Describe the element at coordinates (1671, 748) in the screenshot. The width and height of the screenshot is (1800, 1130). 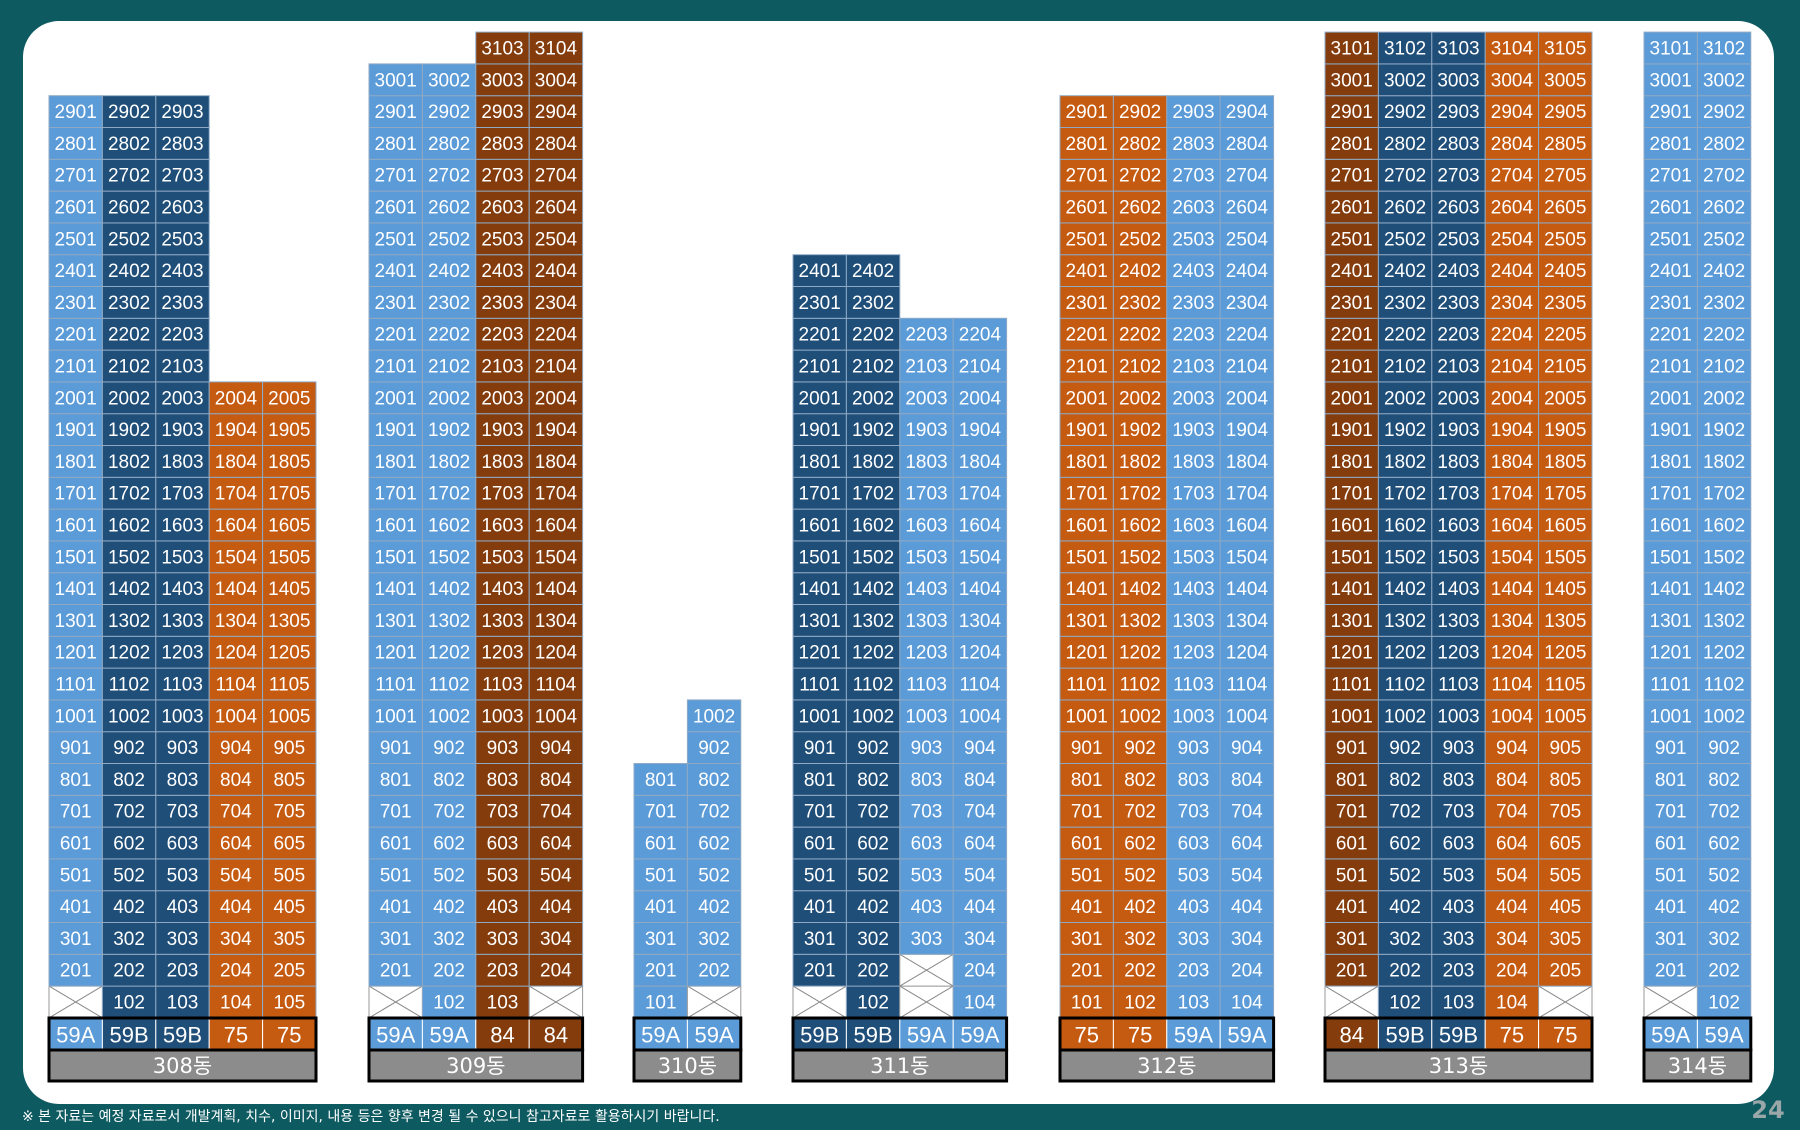
I see `unit-number: 901` at that location.